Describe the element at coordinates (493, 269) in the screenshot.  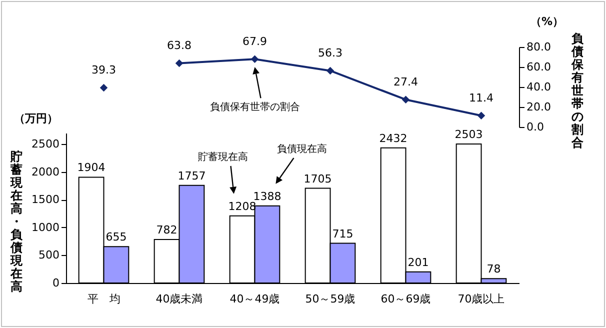
I see `data-label: 78` at that location.